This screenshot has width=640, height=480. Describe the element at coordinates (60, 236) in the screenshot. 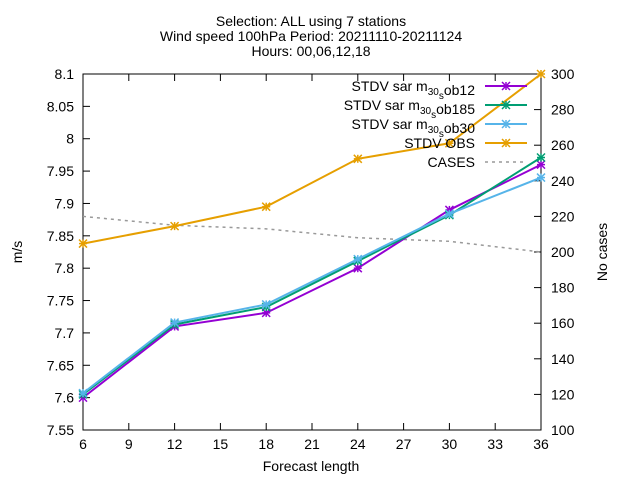

I see `y-tick-label: 7.85` at that location.